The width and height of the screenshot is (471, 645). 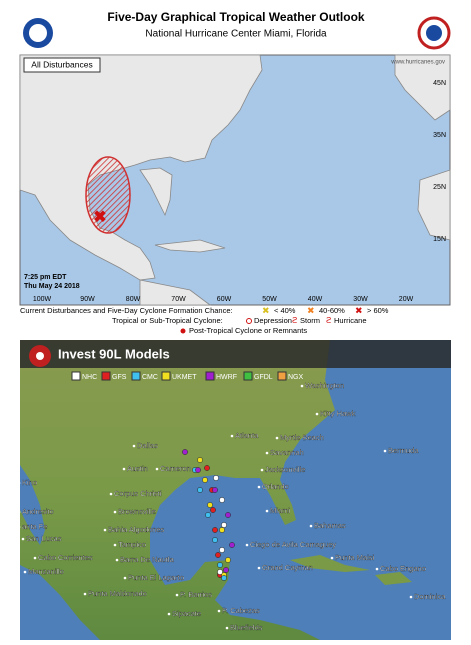 What do you see at coordinates (184, 377) in the screenshot?
I see `legend-label: UKMET` at bounding box center [184, 377].